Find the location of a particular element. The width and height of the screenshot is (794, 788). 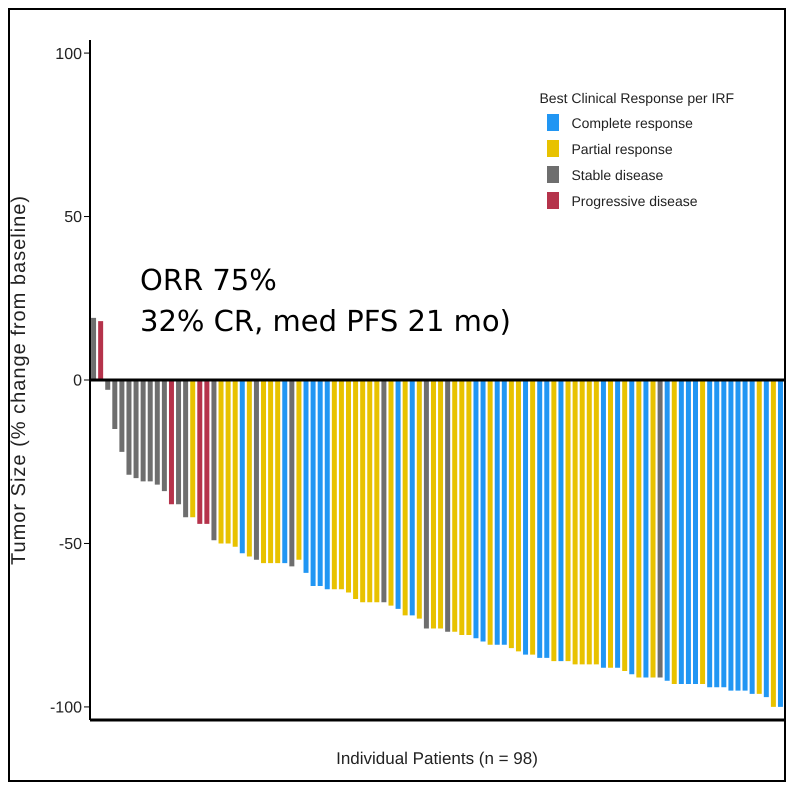

annotation: 32% CR, med PFS 21 mo) is located at coordinates (325, 321).